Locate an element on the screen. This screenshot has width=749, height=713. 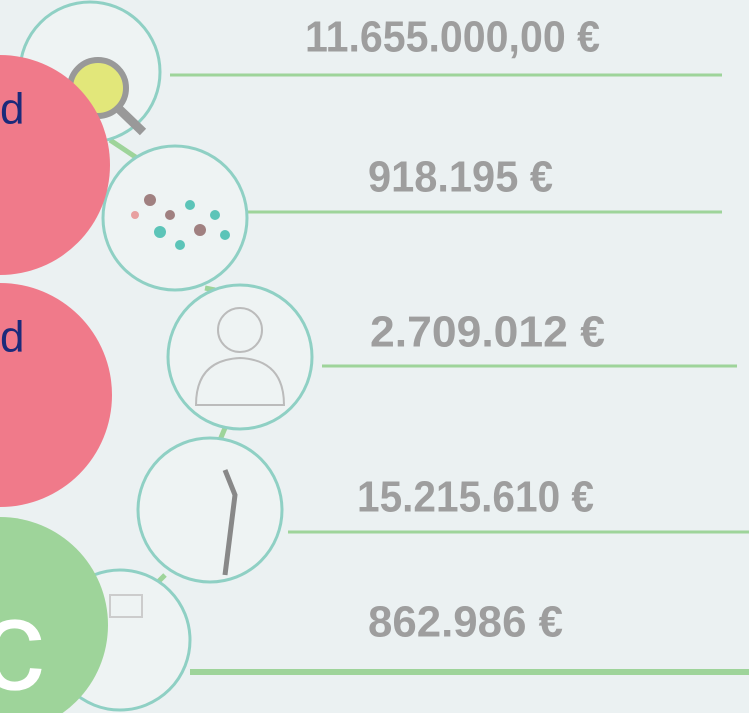
green-circle is located at coordinates (54, 615).